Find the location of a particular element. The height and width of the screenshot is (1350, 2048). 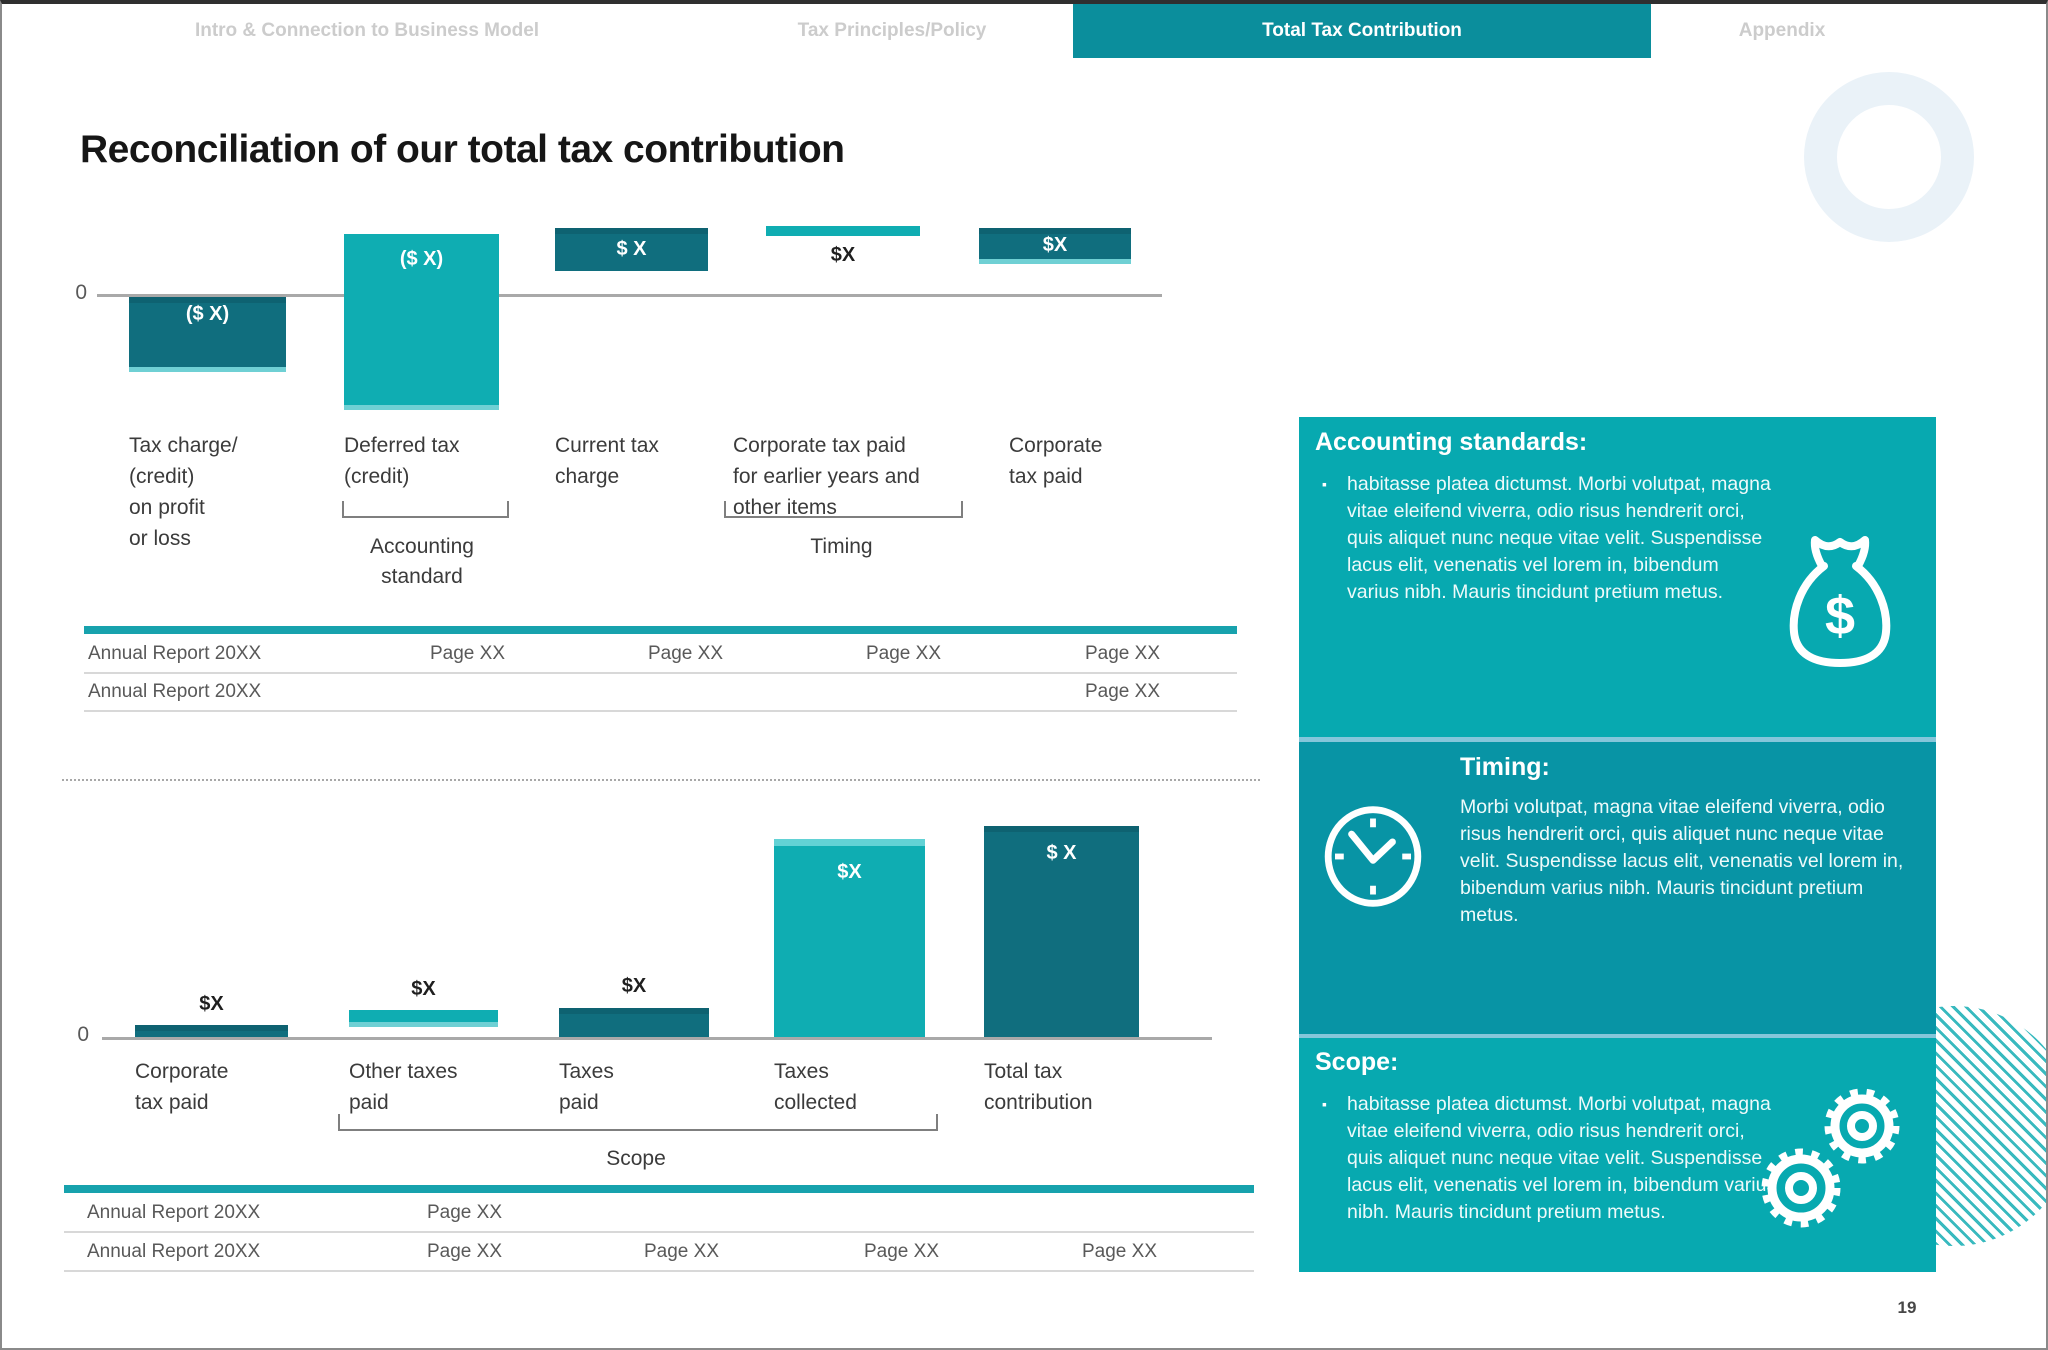

top-bar-corporate-tax-earlier-years is located at coordinates (843, 231).